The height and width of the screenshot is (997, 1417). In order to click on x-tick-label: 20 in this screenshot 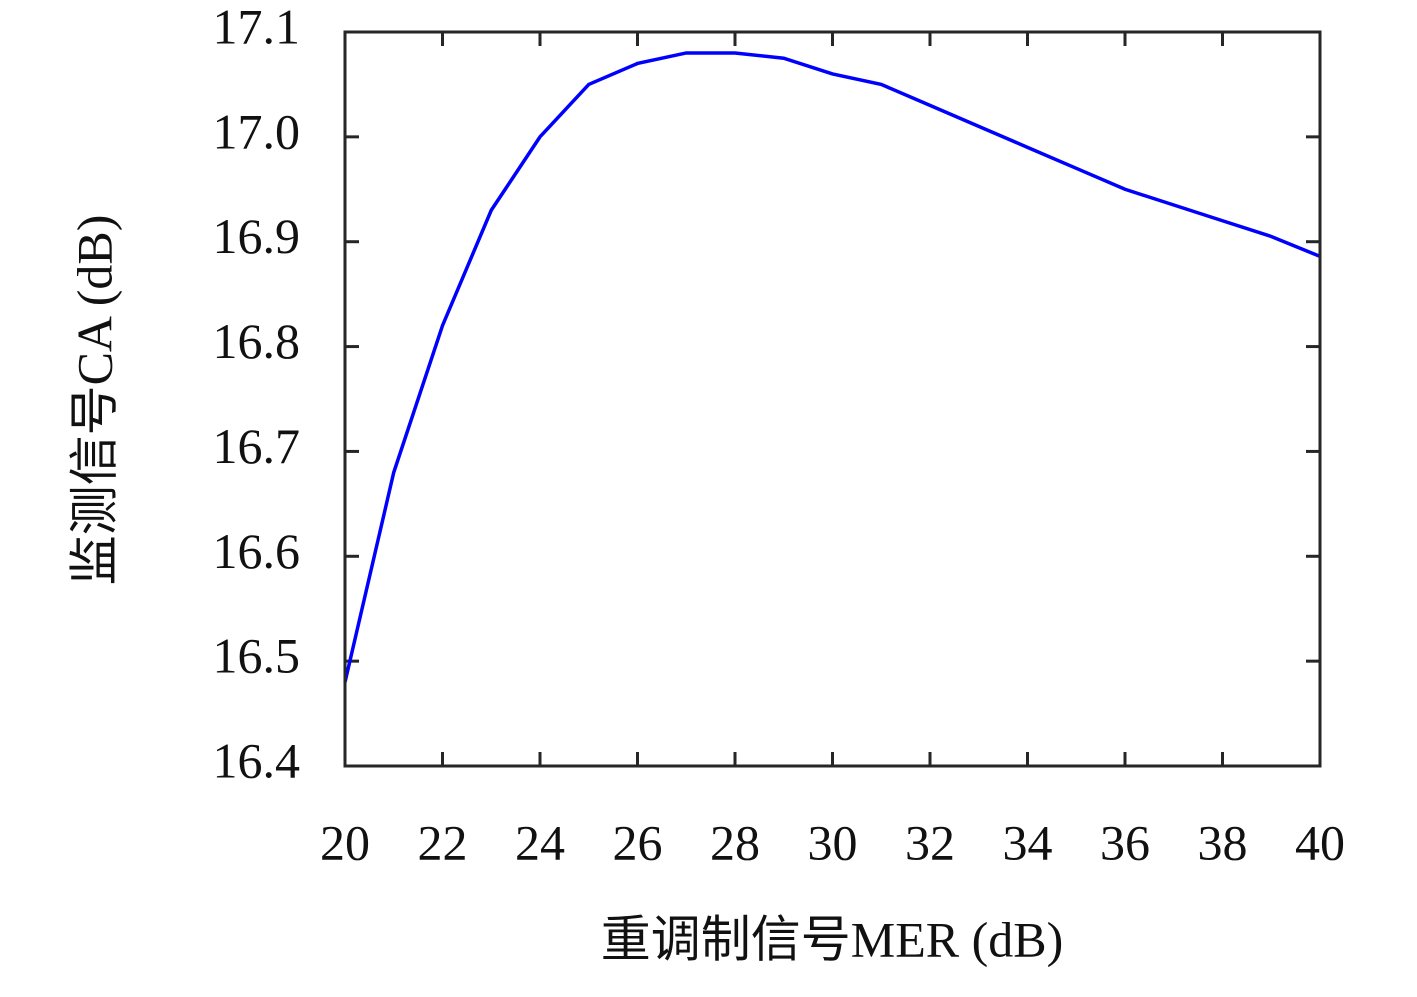, I will do `click(345, 842)`.